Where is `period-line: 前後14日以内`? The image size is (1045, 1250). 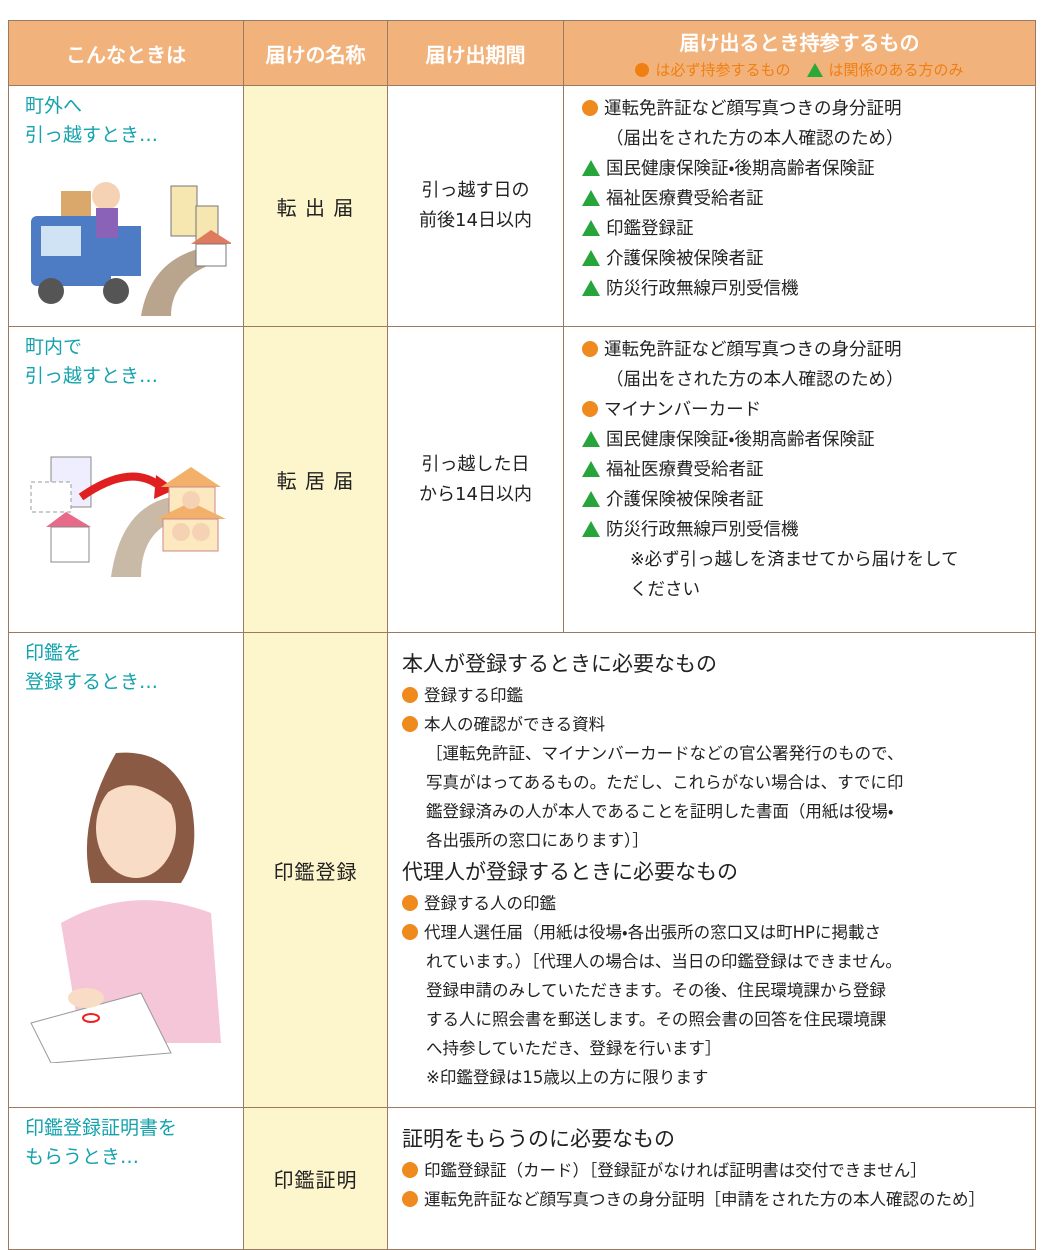
period-line: 前後14日以内 is located at coordinates (475, 220).